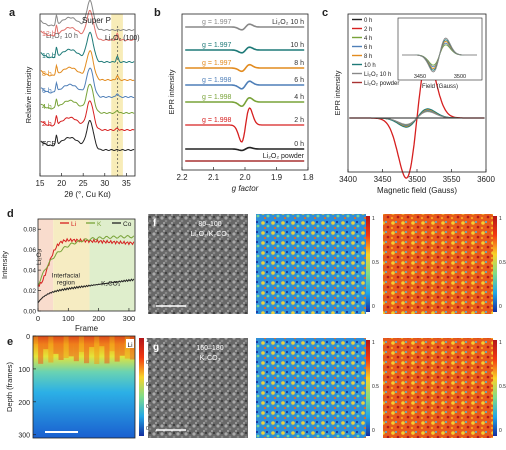 Image resolution: width=506 pixels, height=450 pixels. I want to click on c-legend-label: 8 h, so click(368, 57).